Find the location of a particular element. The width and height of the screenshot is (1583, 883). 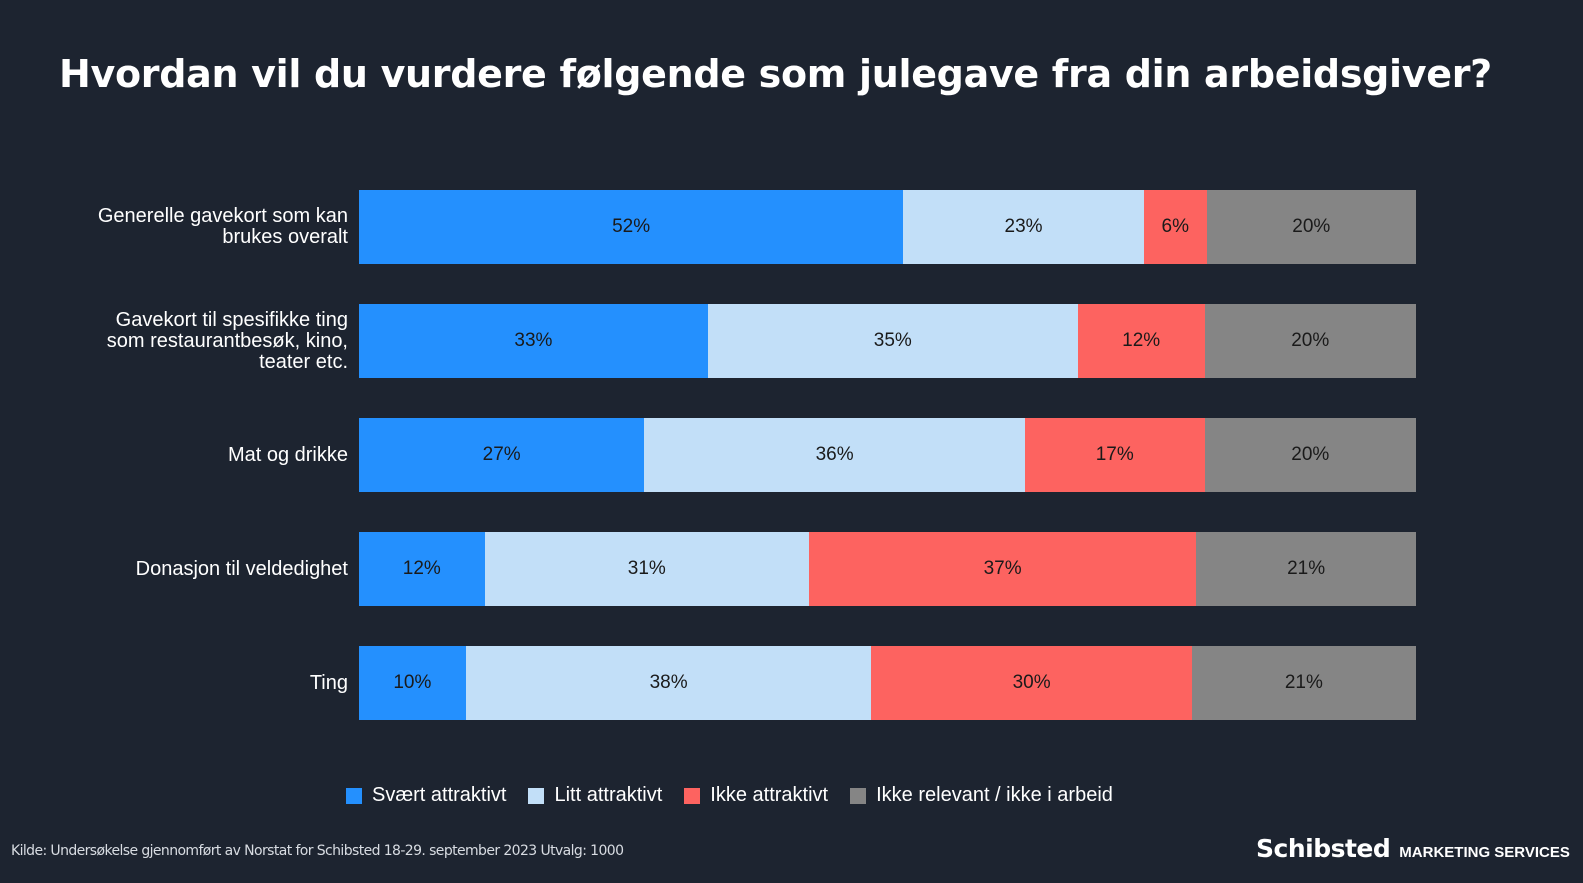

legend-label: Svært attraktivt is located at coordinates (439, 795).